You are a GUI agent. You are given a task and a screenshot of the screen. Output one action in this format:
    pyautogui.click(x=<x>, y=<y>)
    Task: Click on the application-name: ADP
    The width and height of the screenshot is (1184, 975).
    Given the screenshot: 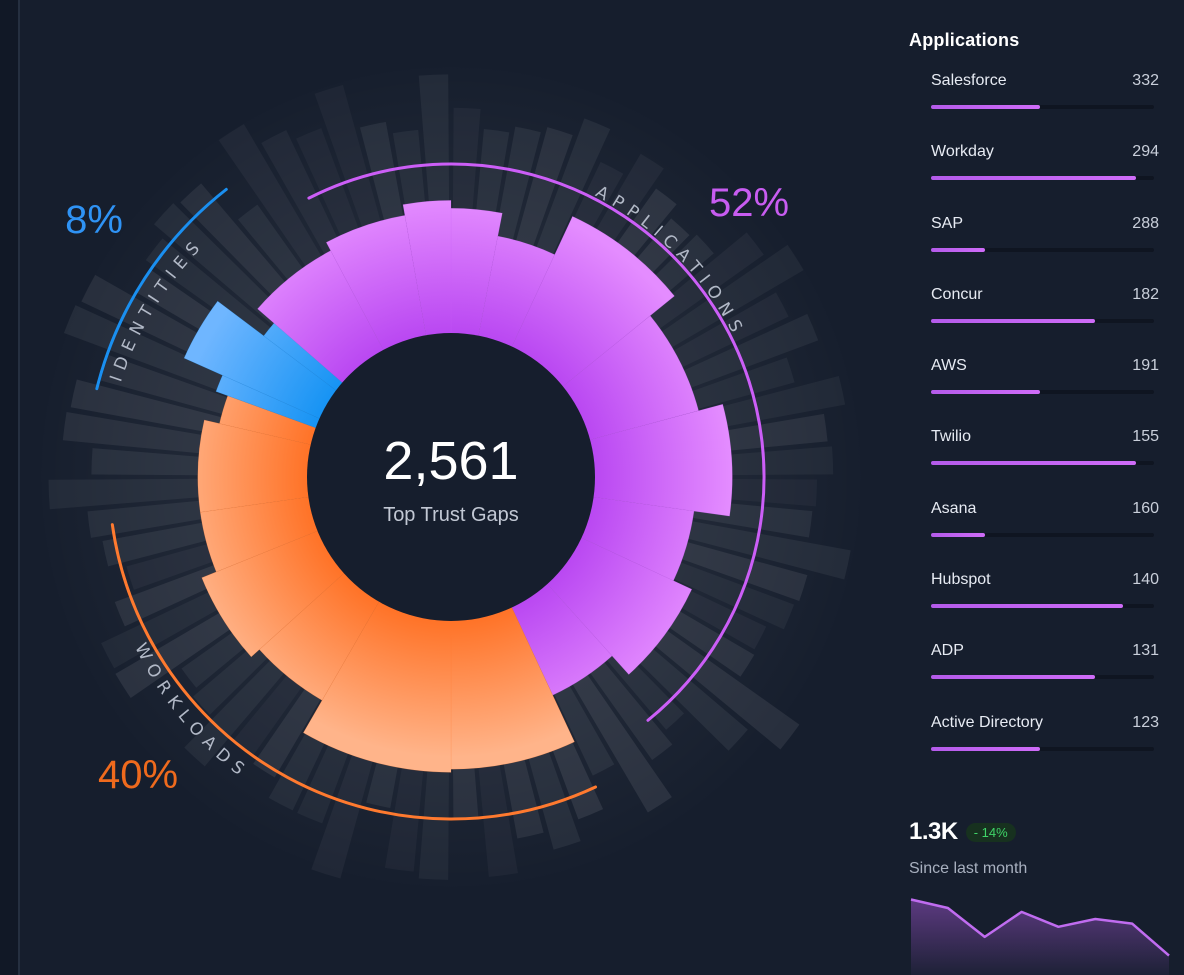 What is the action you would take?
    pyautogui.click(x=947, y=651)
    